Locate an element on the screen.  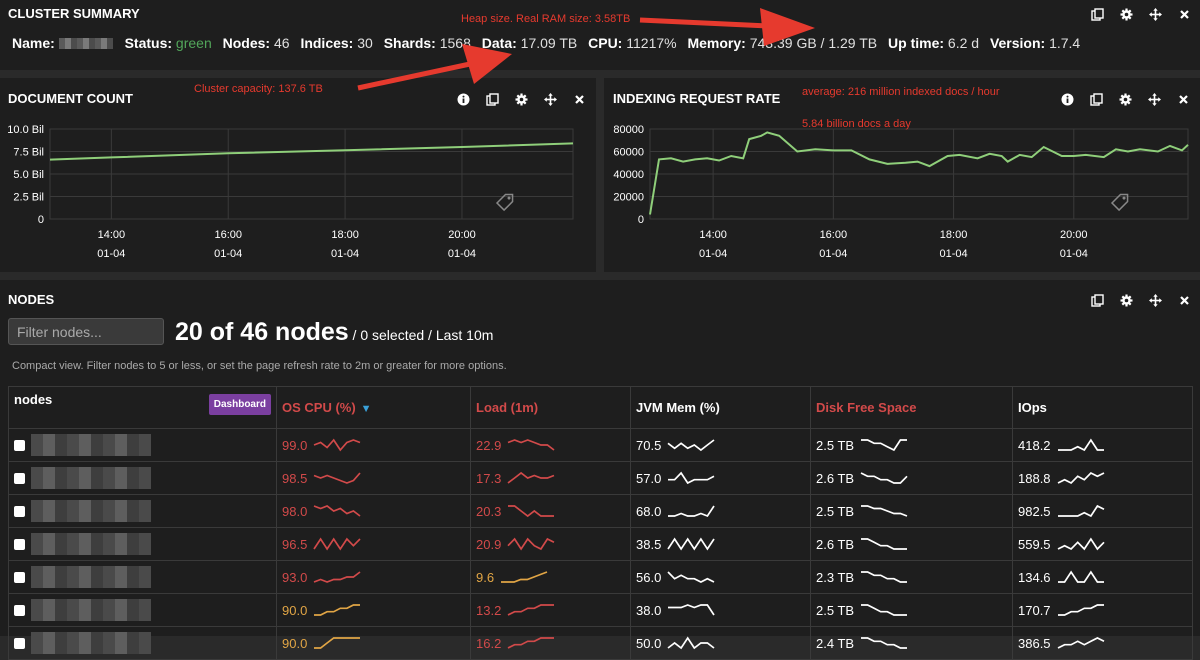
metric-value: 386.5 is located at coordinates (1034, 643).